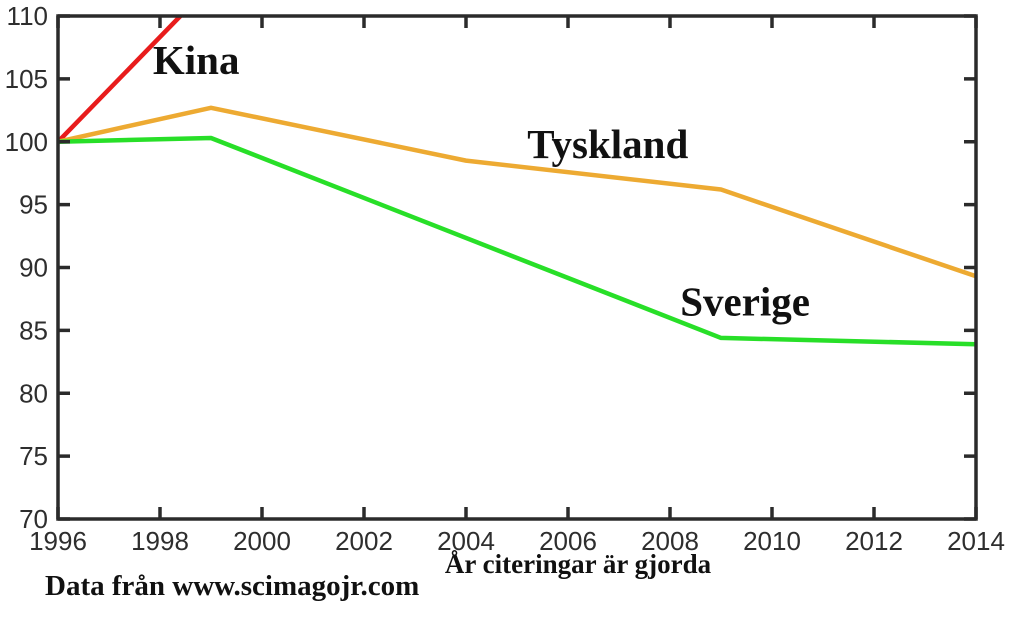  I want to click on x-tick-label: 2008, so click(670, 541).